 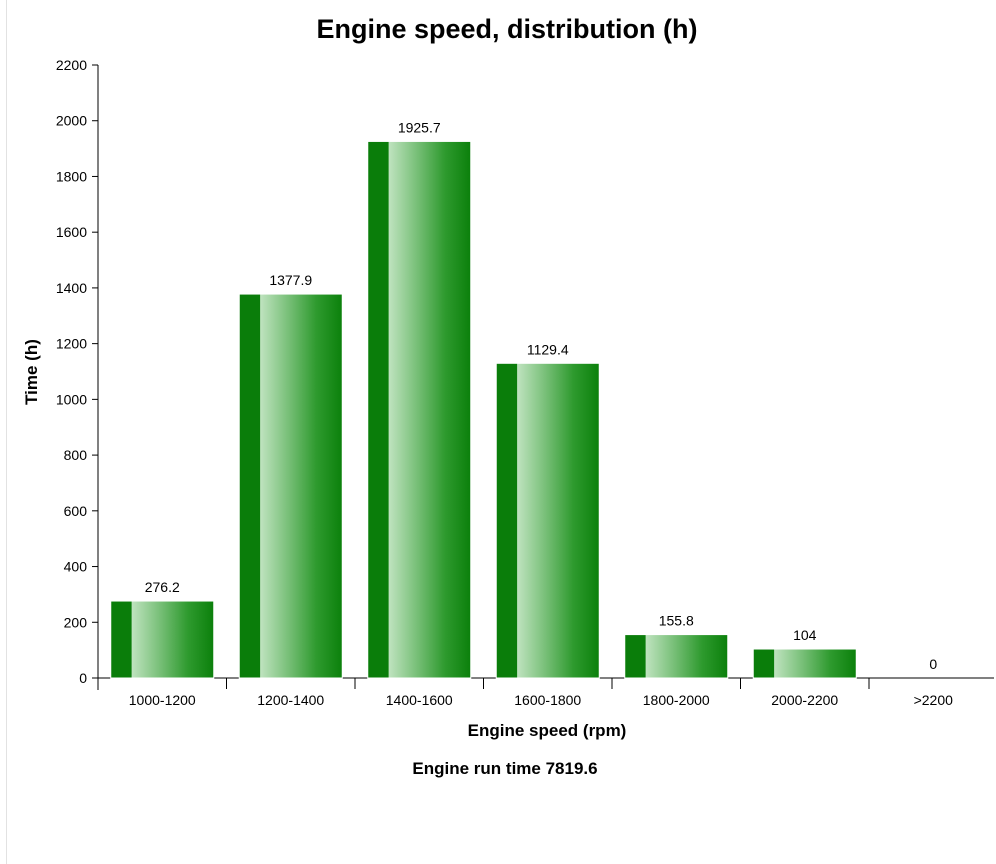 What do you see at coordinates (933, 664) in the screenshot?
I see `data-label: 0` at bounding box center [933, 664].